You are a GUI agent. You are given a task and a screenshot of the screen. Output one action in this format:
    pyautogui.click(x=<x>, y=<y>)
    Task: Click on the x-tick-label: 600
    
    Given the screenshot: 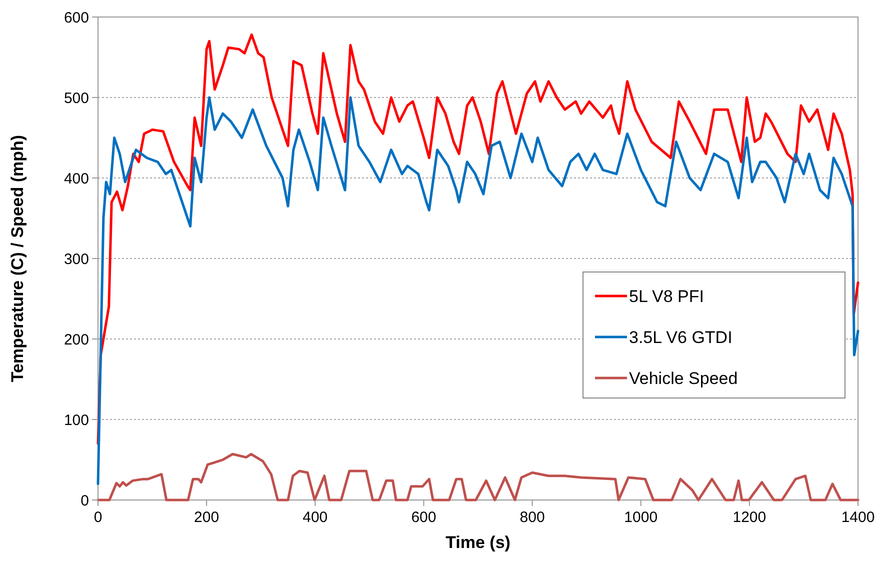 What is the action you would take?
    pyautogui.click(x=423, y=517)
    